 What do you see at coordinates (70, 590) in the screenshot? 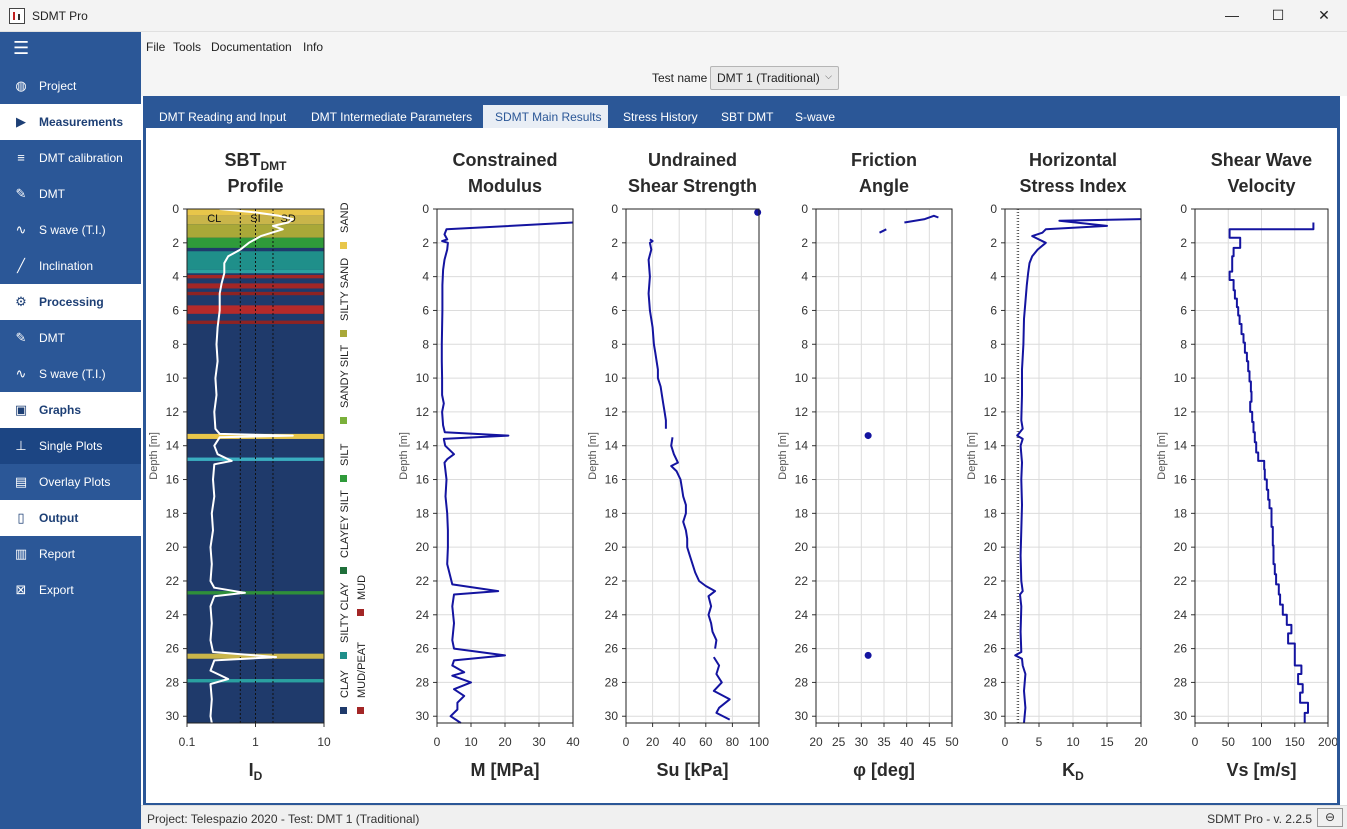
I see `sidebar-item-export: ⊠ Export` at bounding box center [70, 590].